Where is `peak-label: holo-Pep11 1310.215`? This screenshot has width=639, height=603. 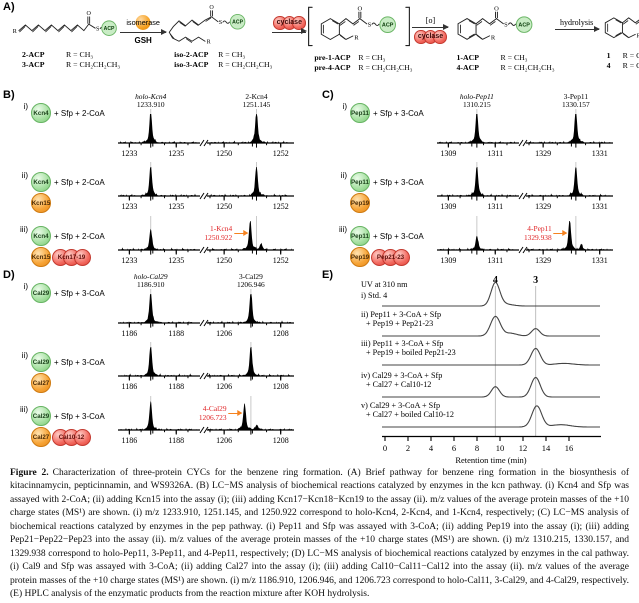
peak-label: holo-Pep11 1310.215 is located at coordinates (477, 101).